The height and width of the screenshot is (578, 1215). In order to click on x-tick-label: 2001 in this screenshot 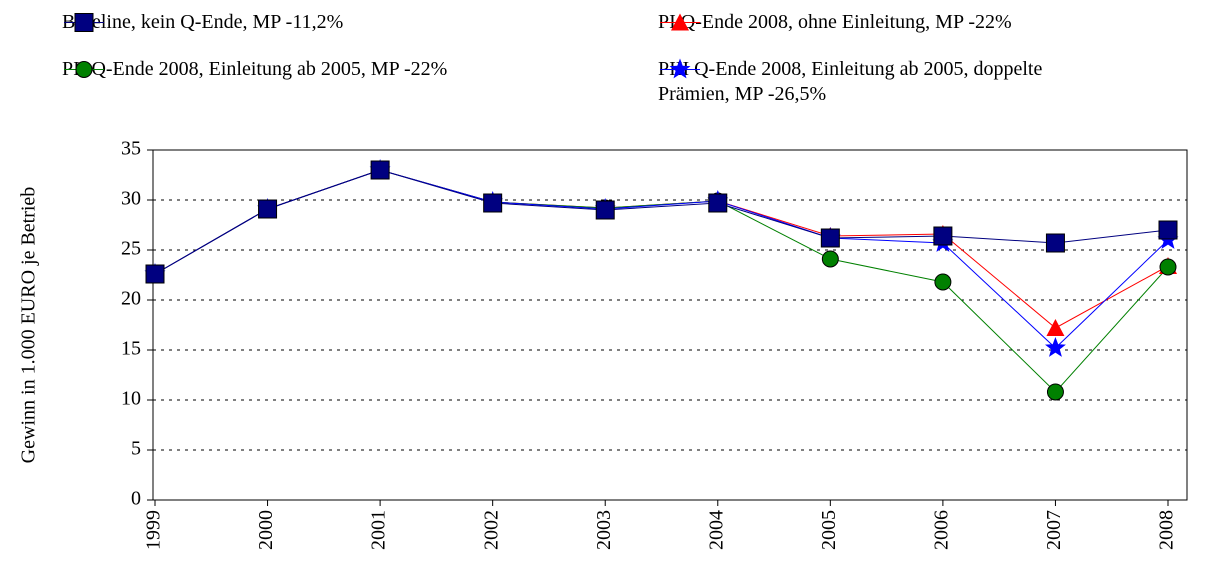, I will do `click(379, 530)`.